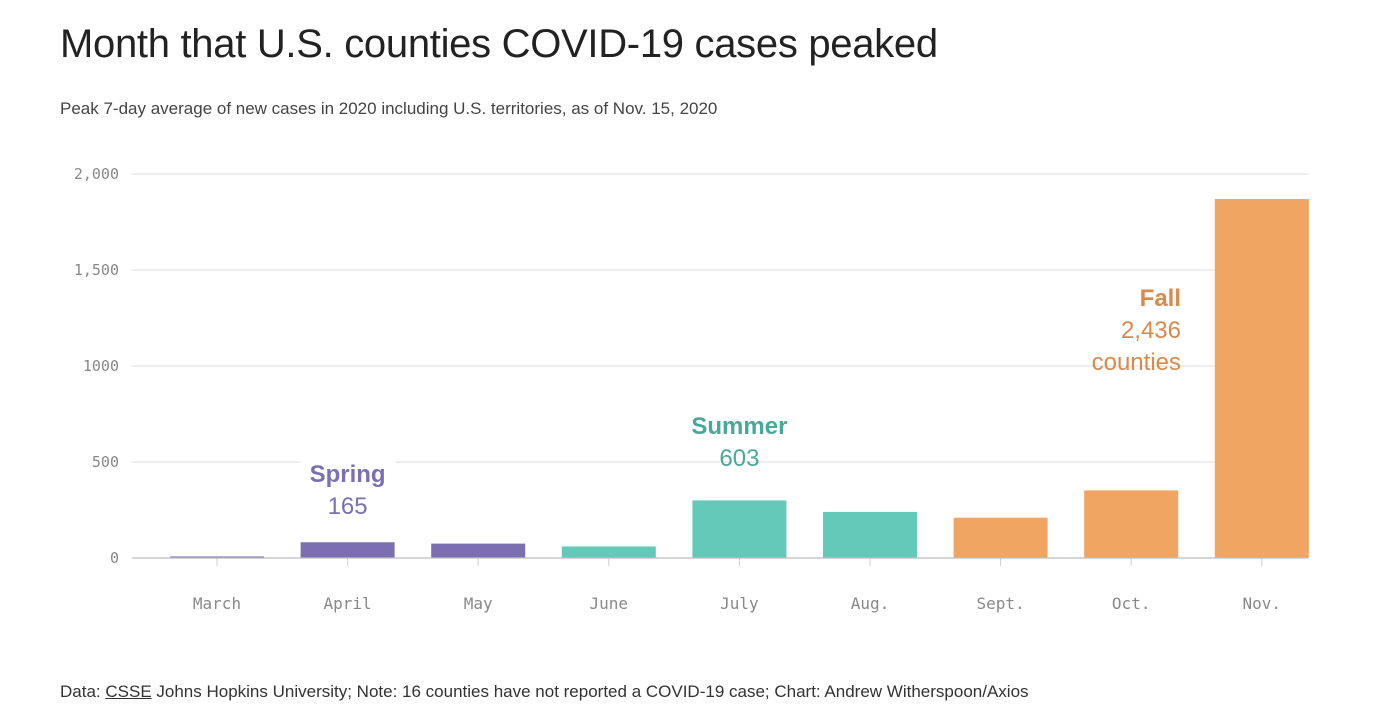  I want to click on season-label-spring: Spring, so click(348, 474).